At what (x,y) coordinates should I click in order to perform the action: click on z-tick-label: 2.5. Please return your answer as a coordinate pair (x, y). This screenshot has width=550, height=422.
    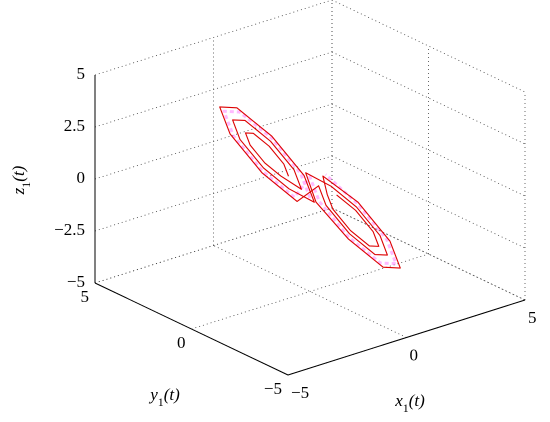
    Looking at the image, I should click on (74, 125).